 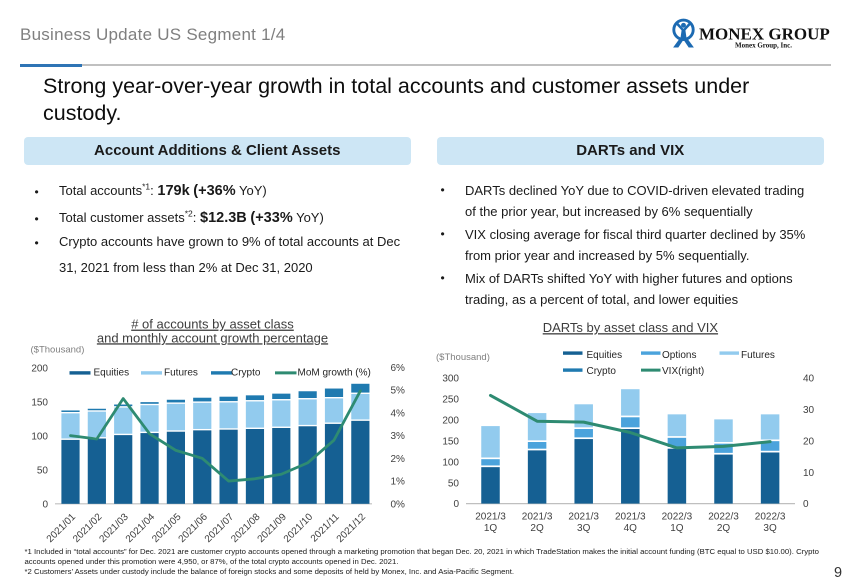 What do you see at coordinates (398, 504) in the screenshot?
I see `svg-text: 0%` at bounding box center [398, 504].